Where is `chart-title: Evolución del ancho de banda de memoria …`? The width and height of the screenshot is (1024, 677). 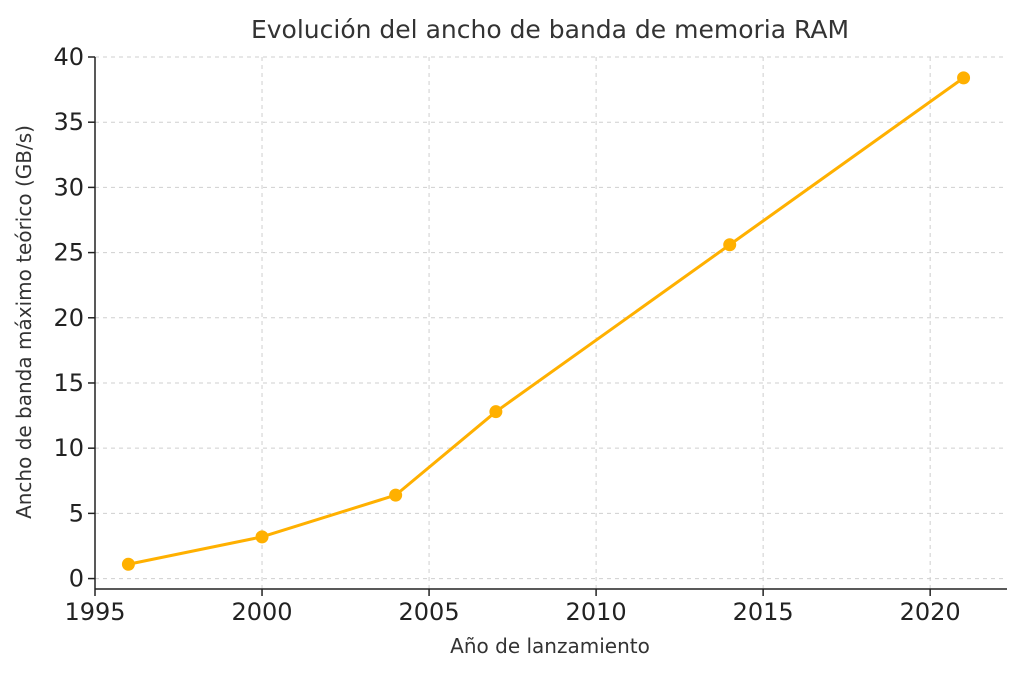 chart-title: Evolución del ancho de banda de memoria … is located at coordinates (550, 29).